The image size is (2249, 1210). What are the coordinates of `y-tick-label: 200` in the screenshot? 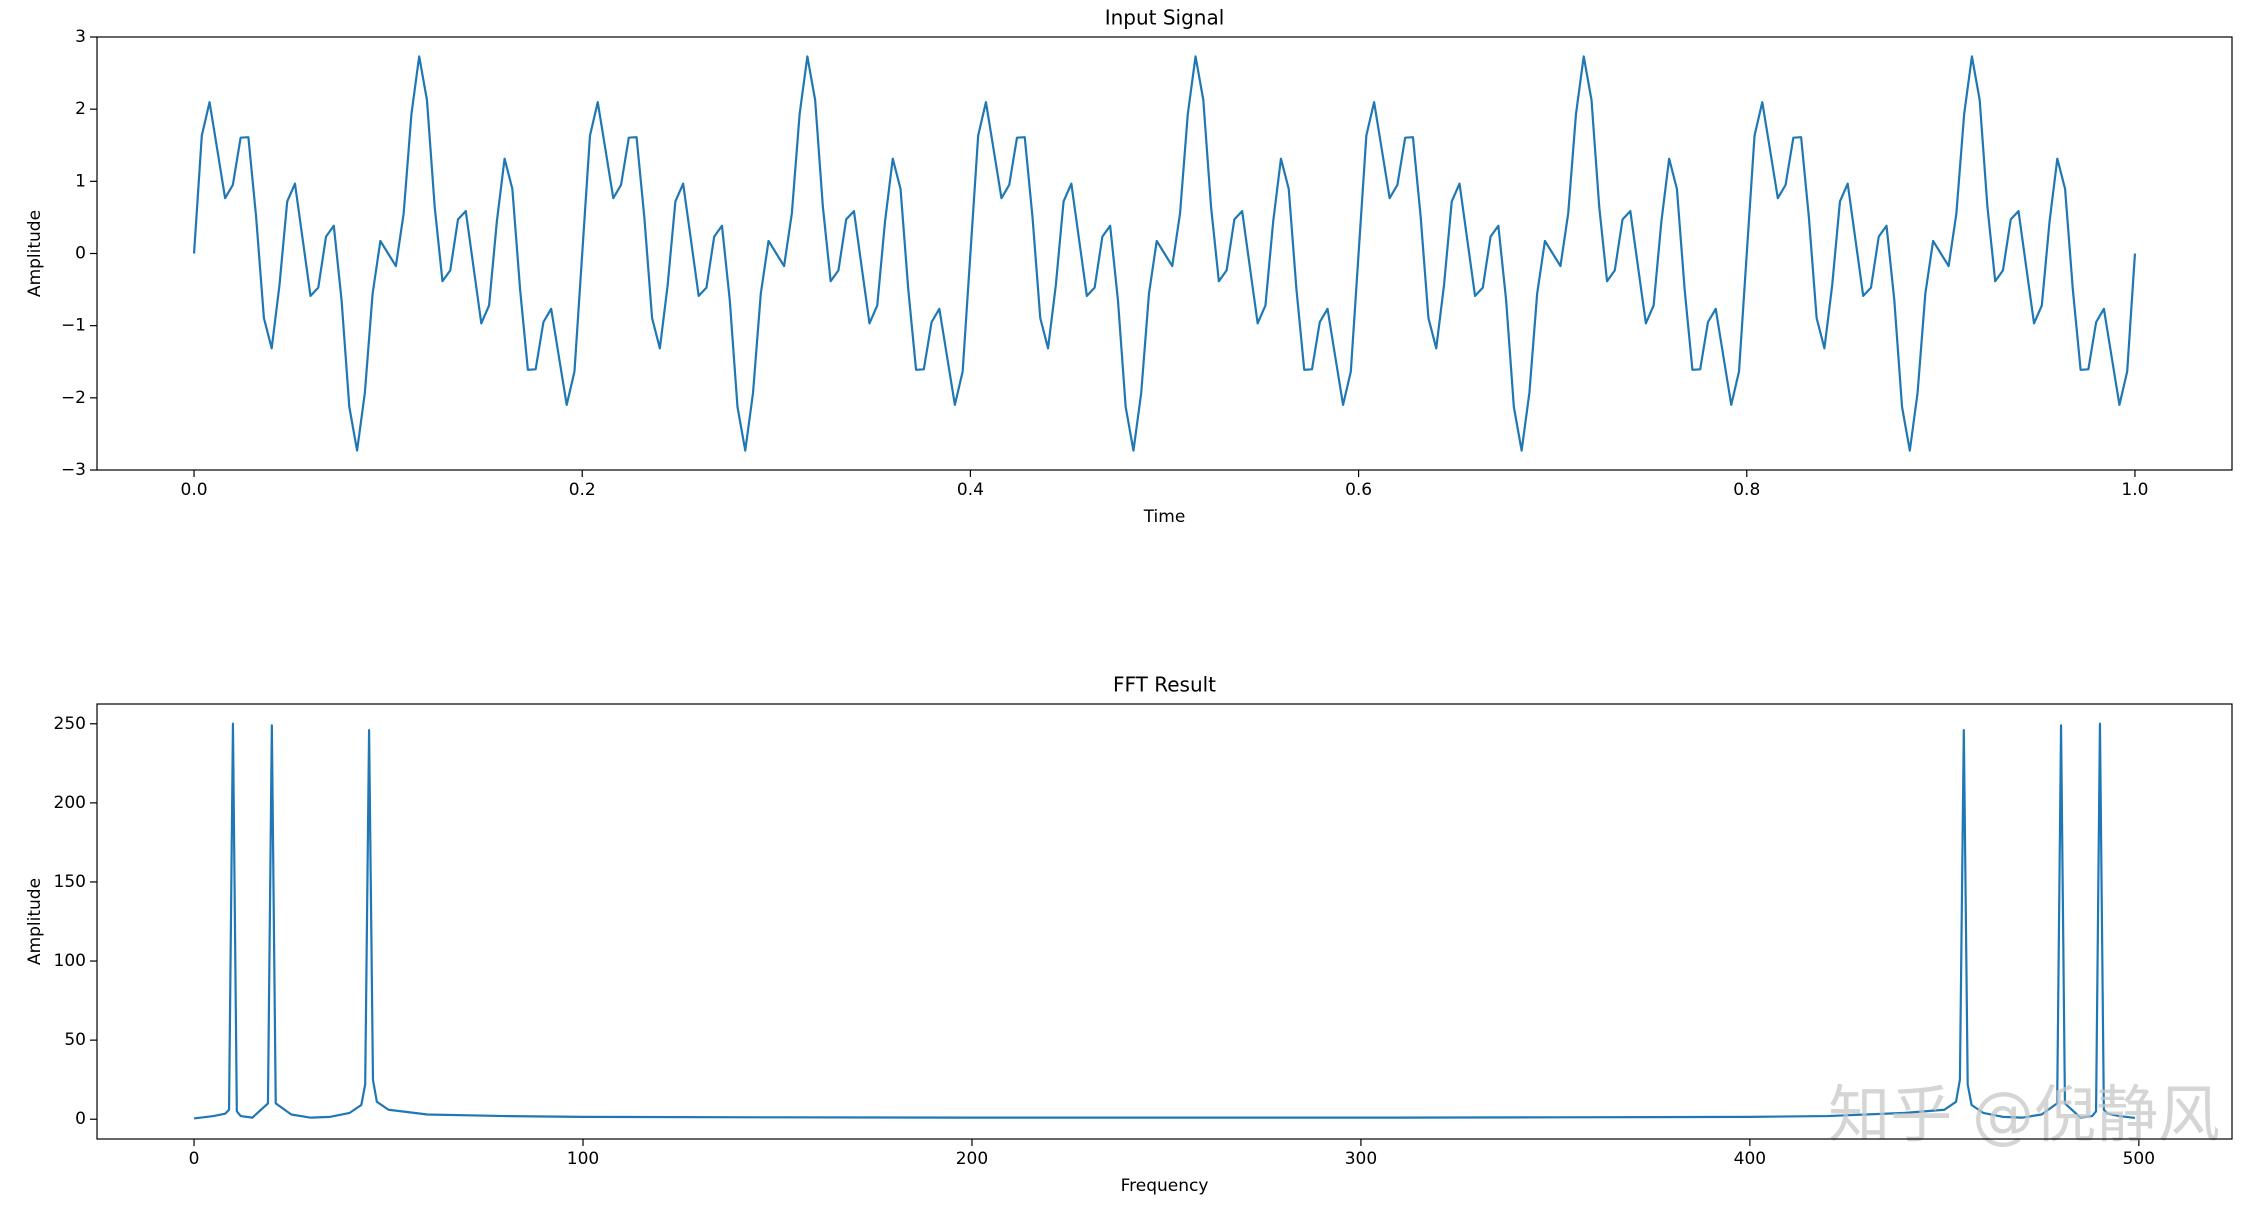 It's located at (70, 803).